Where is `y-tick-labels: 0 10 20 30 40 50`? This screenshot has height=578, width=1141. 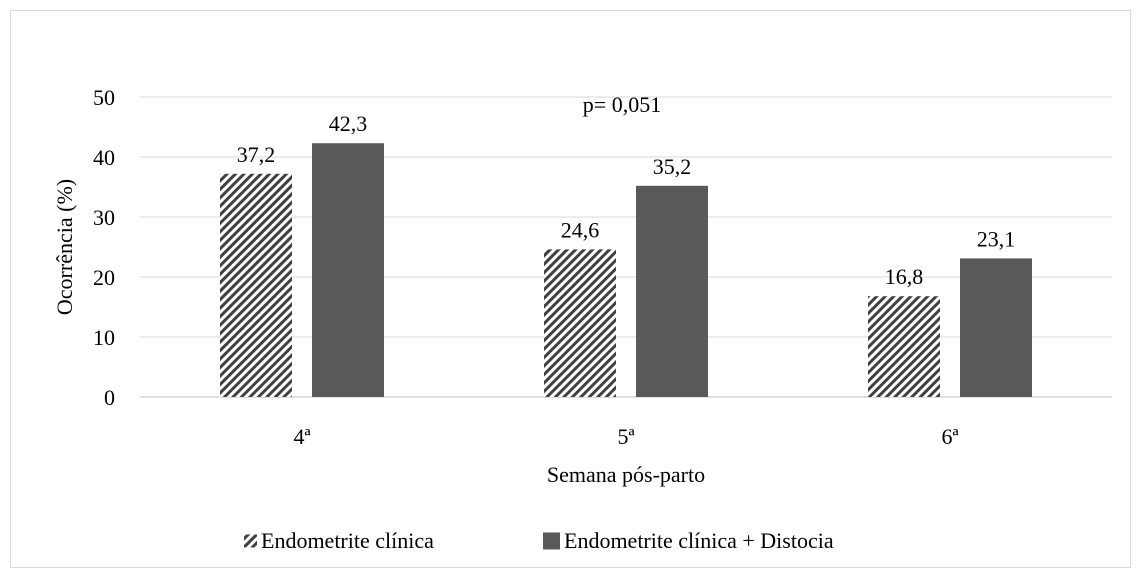
y-tick-labels: 0 10 20 30 40 50 is located at coordinates (104, 247).